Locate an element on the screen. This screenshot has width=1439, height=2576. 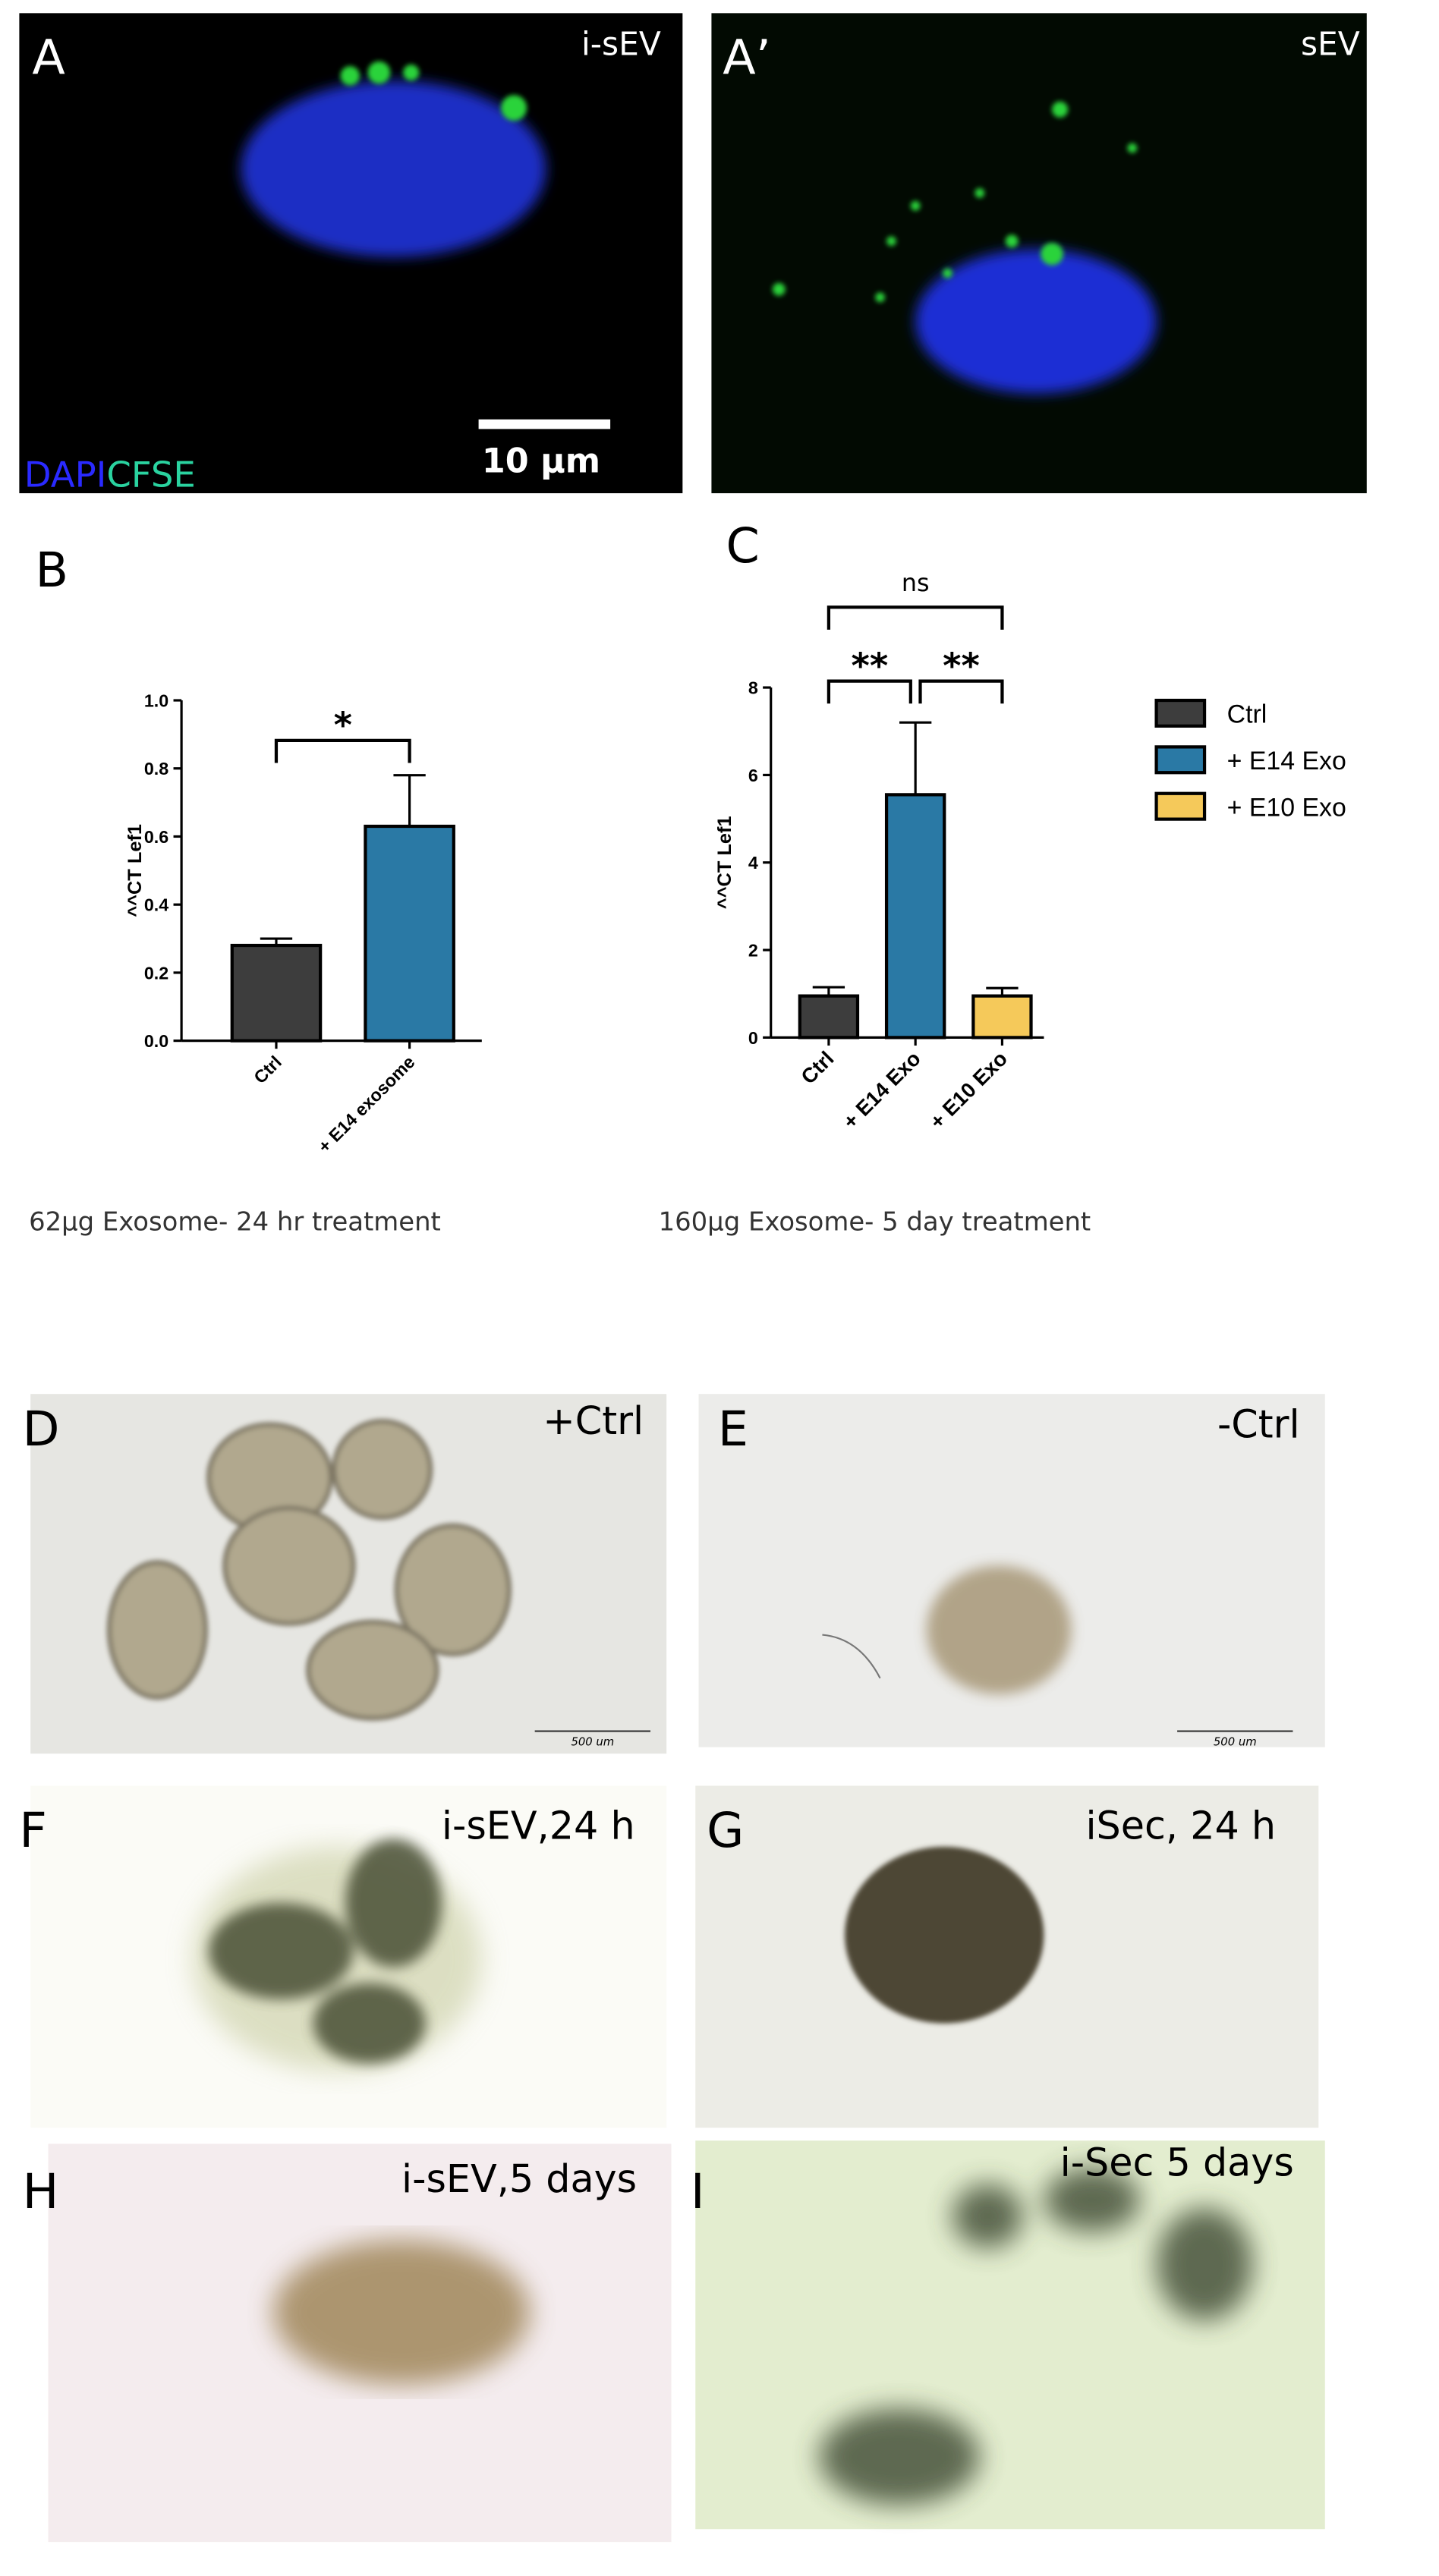
y-tick-label: 0.4 is located at coordinates (156, 905).